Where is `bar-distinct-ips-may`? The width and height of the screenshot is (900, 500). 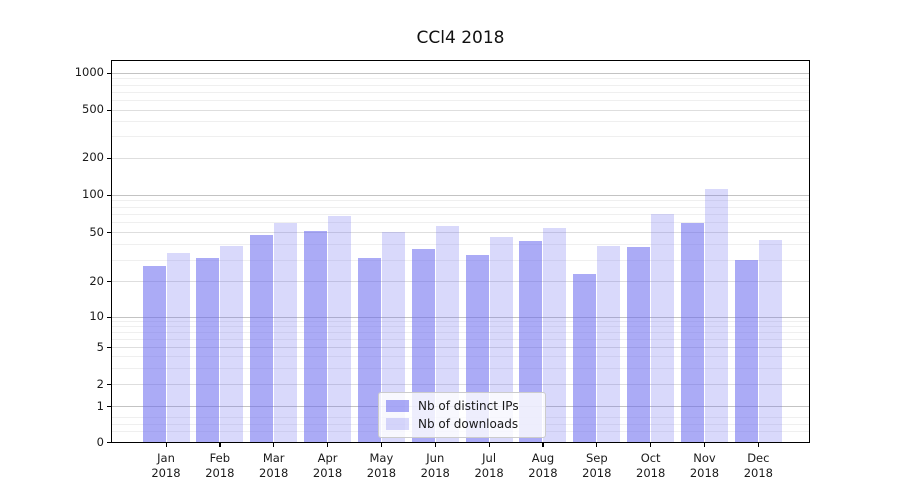
bar-distinct-ips-may is located at coordinates (369, 350).